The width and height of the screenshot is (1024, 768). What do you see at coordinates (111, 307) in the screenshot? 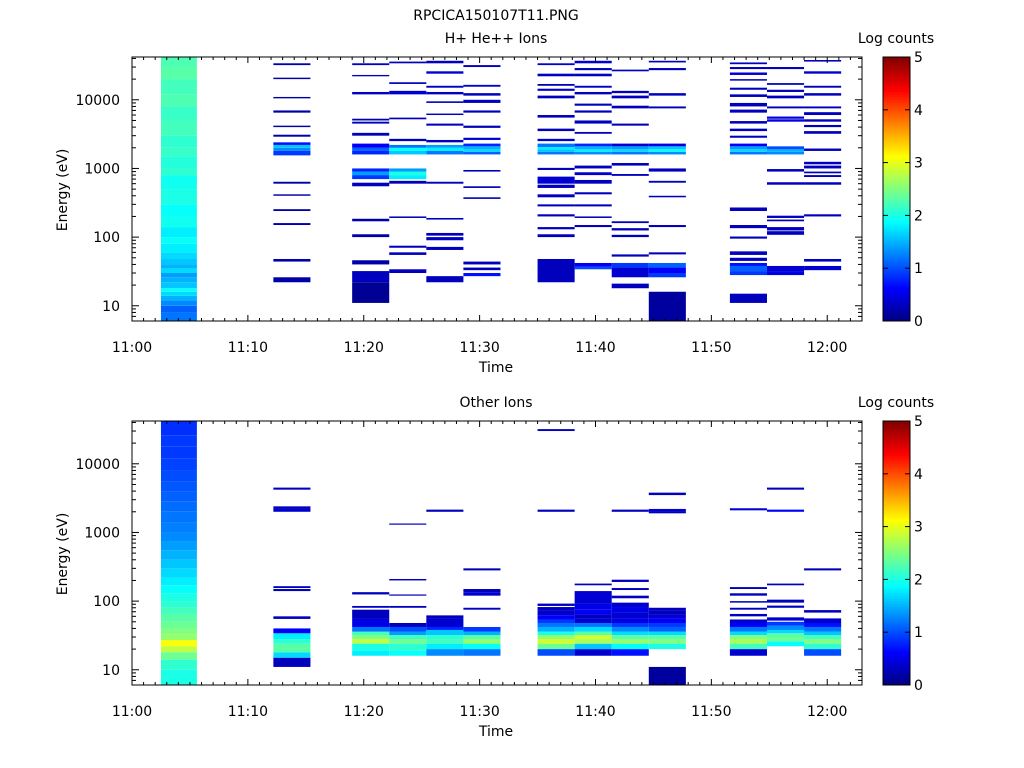
I see `y-tick-label: 10` at bounding box center [111, 307].